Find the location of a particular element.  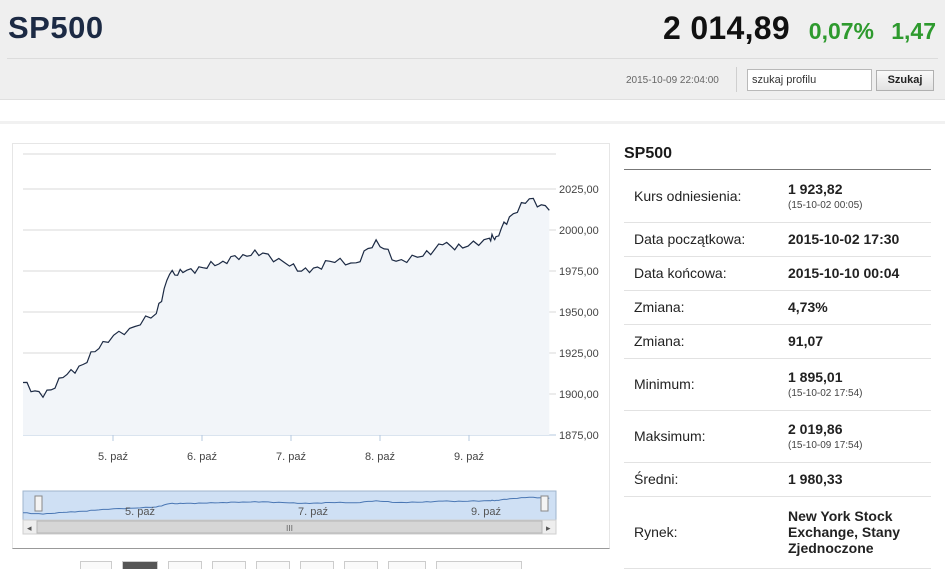

scroll-left-arrow-icon: ◂ is located at coordinates (29, 529).